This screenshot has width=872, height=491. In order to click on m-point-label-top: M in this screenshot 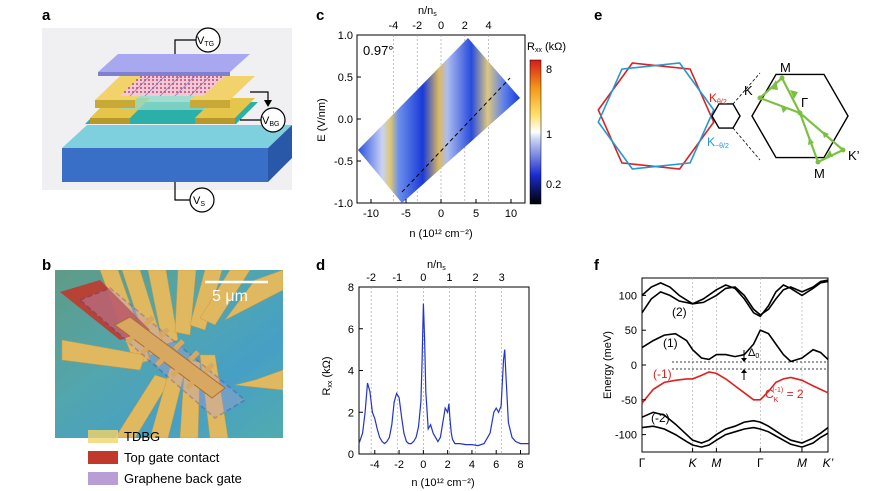, I will do `click(785, 67)`.